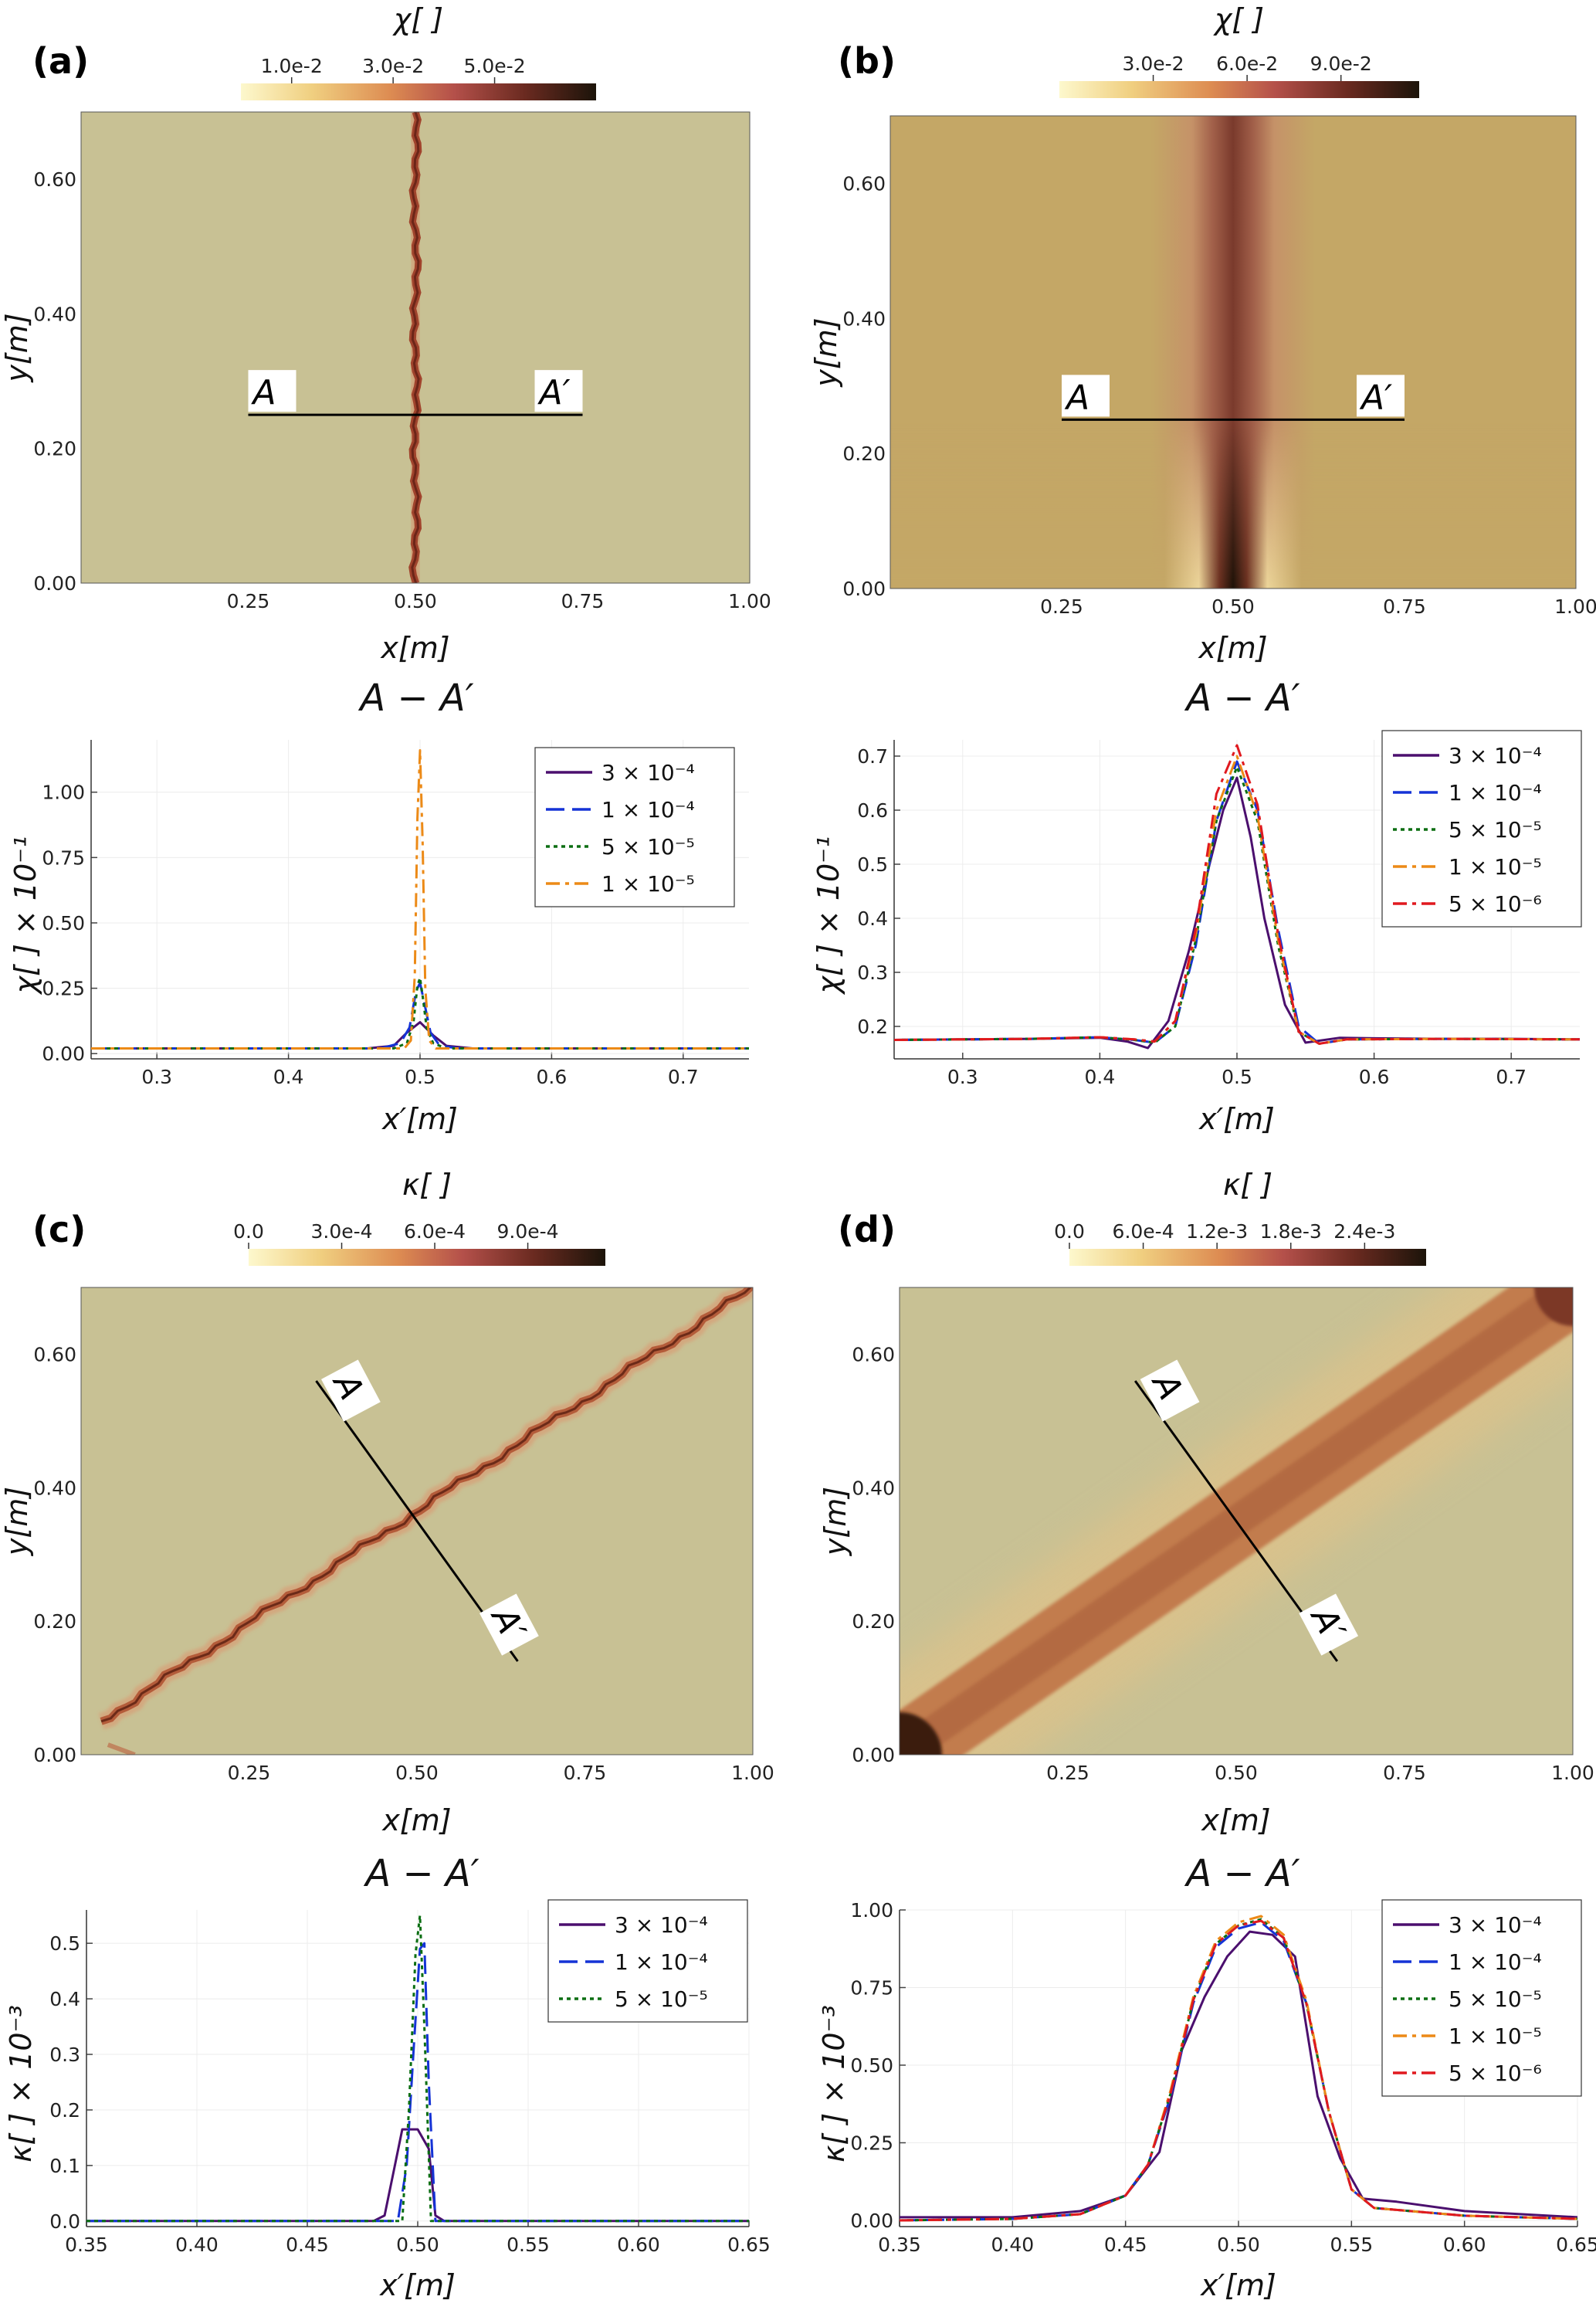  I want to click on legend: 3 × 10⁻⁴ 1 × 10⁻⁴ 5 × 10⁻⁵, so click(648, 1961).